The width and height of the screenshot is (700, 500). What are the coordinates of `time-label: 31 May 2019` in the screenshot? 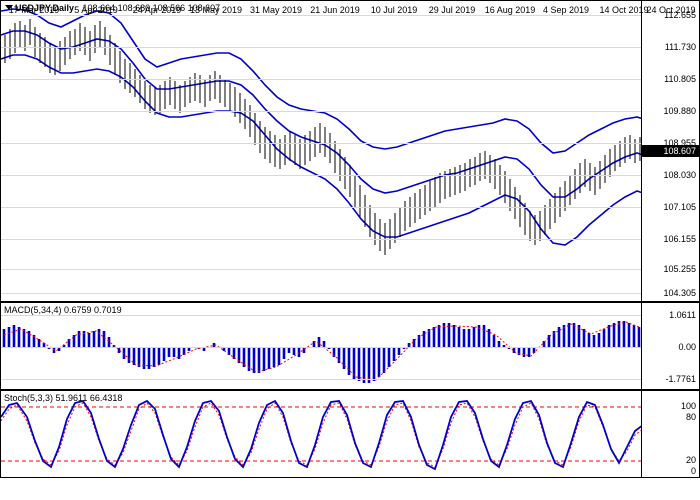 It's located at (276, 10).